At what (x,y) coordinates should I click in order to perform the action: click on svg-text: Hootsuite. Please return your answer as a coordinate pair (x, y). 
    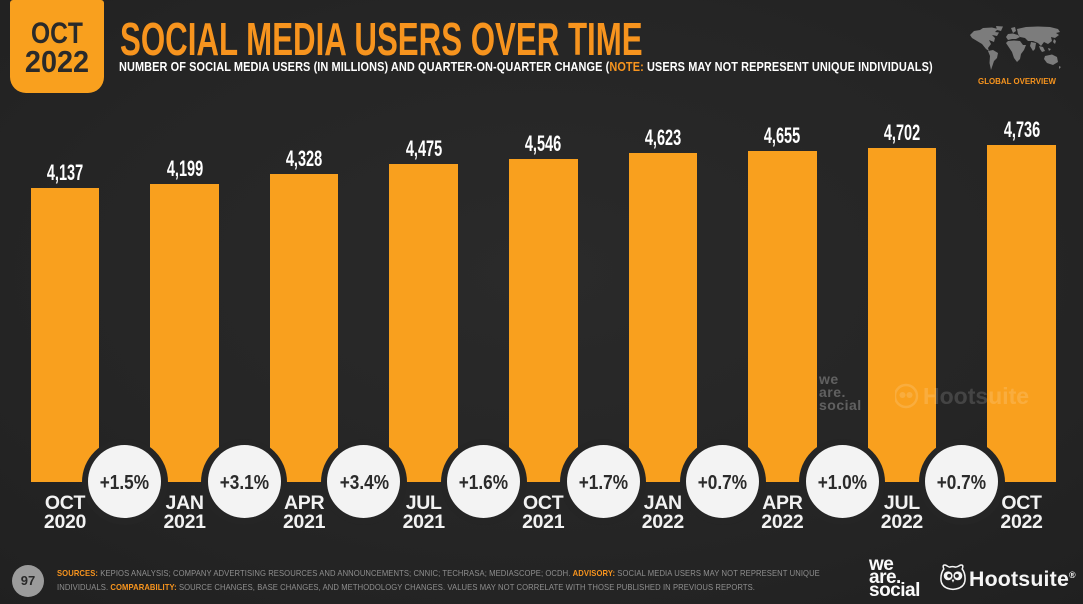
    Looking at the image, I should click on (976, 396).